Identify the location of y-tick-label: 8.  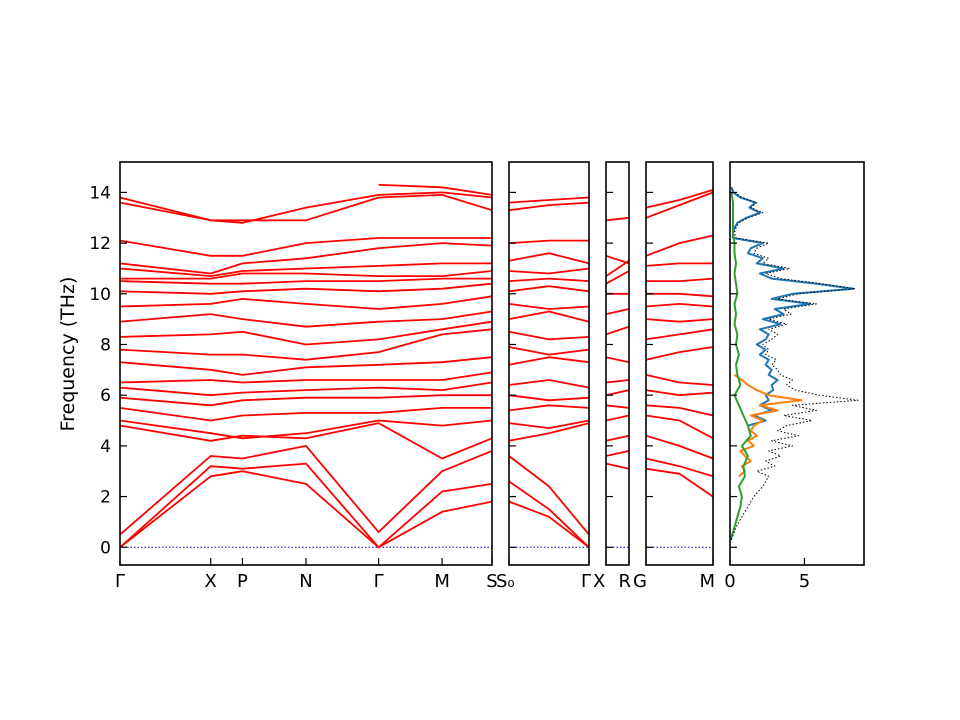
(105, 345).